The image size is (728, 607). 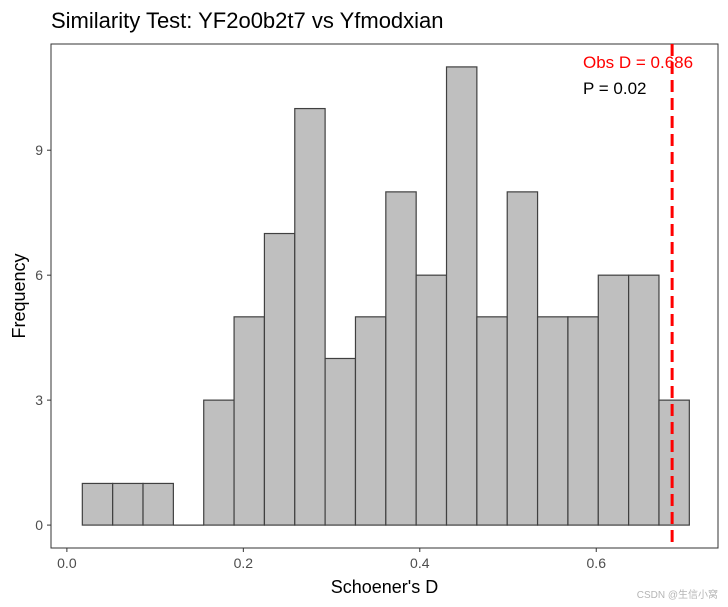 What do you see at coordinates (677, 594) in the screenshot?
I see `watermark-text: CSDN @生信小窝` at bounding box center [677, 594].